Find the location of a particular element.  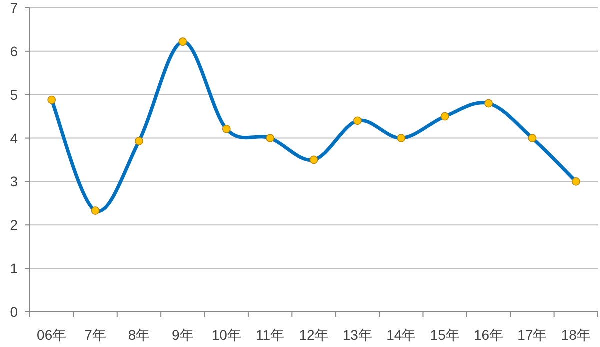

y-tick-label: 5 is located at coordinates (14, 94).